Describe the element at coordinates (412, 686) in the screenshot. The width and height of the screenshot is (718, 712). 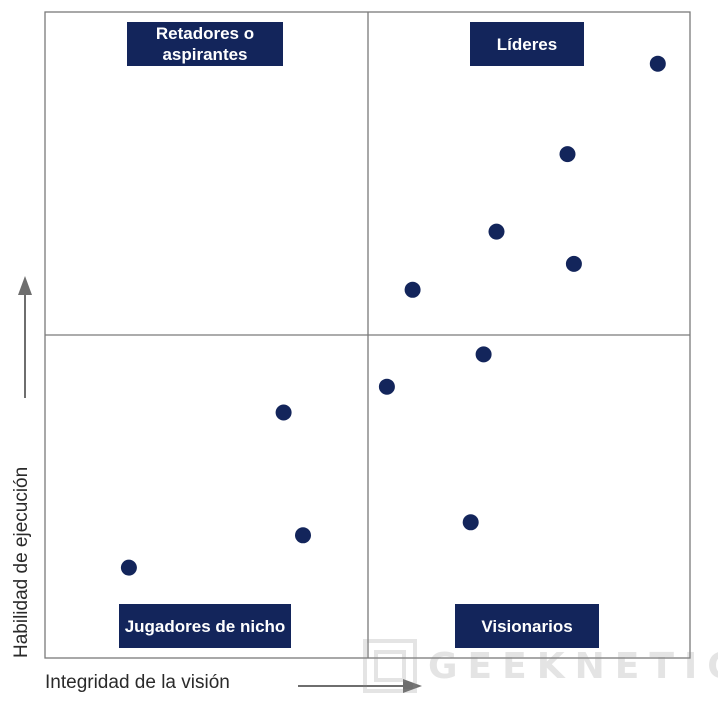
I see `x-axis-arrow-head` at that location.